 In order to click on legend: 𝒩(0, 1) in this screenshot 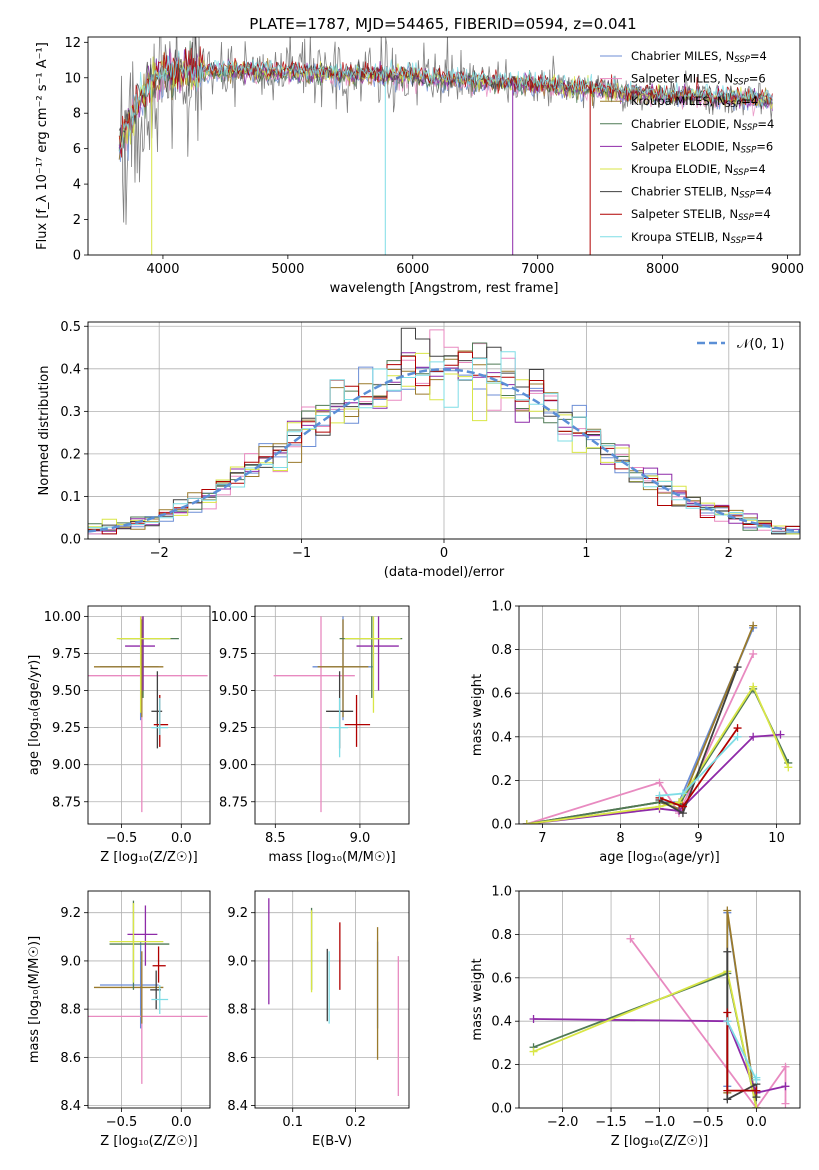, I will do `click(740, 344)`.